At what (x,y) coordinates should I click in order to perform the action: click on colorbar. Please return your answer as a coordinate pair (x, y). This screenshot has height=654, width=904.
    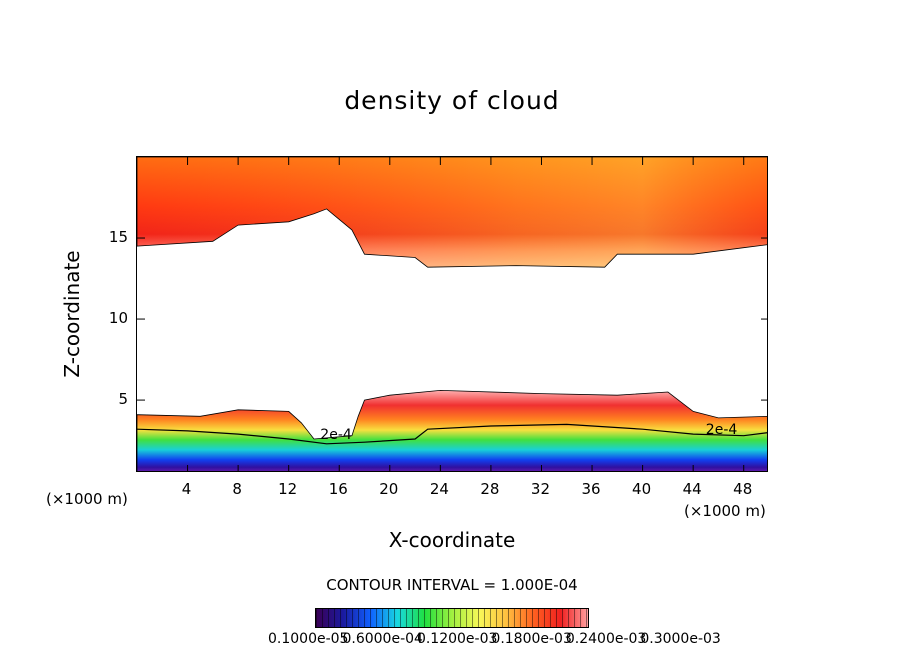
    Looking at the image, I should click on (452, 618).